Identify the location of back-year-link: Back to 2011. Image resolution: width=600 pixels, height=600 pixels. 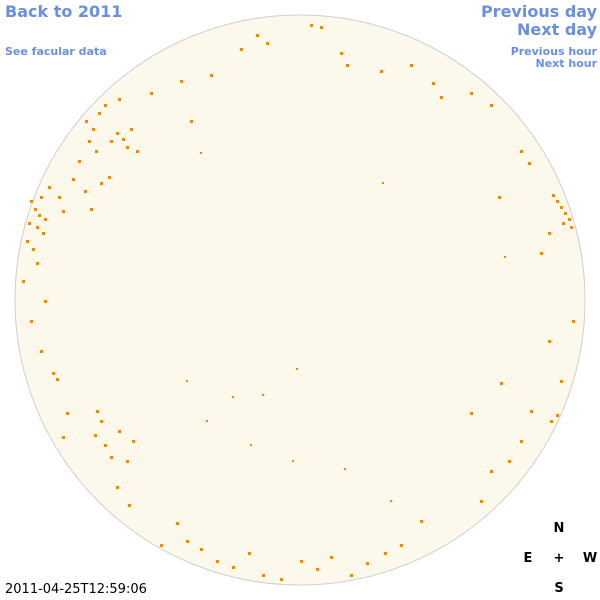
(64, 11).